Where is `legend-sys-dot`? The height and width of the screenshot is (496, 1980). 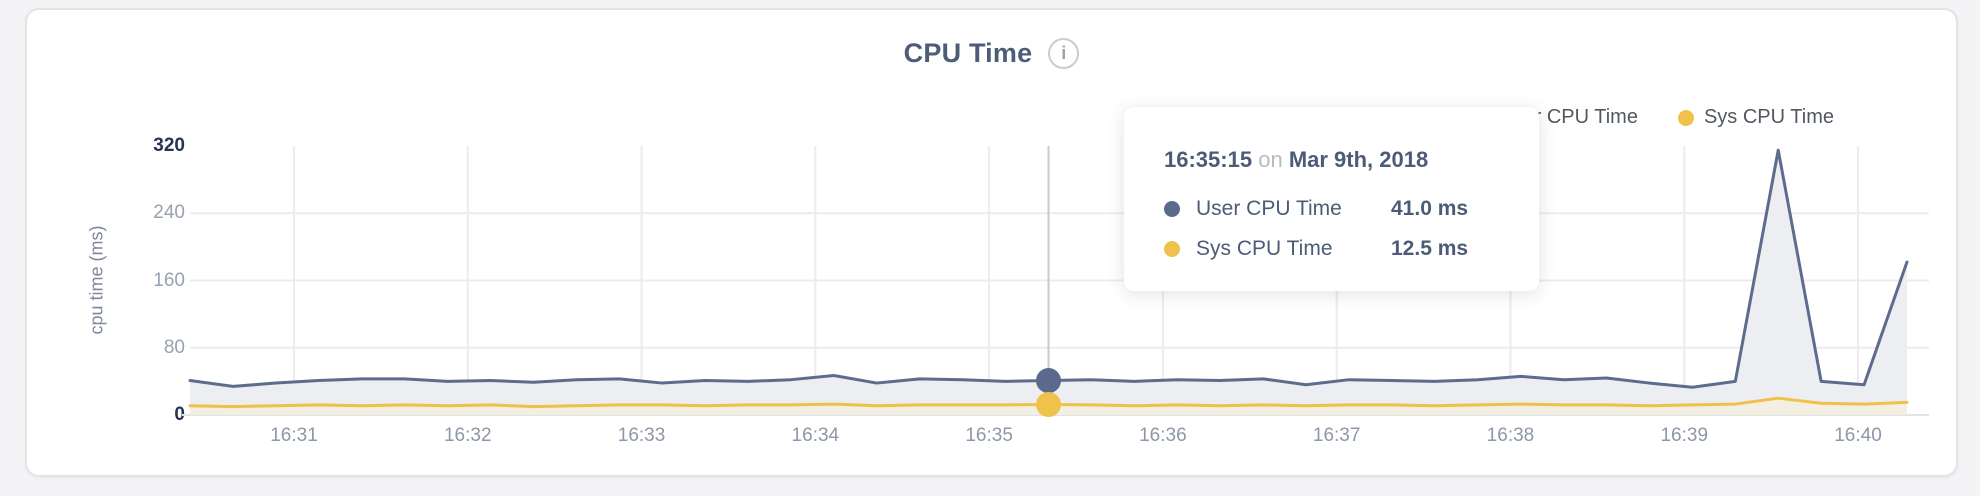
legend-sys-dot is located at coordinates (1685, 117).